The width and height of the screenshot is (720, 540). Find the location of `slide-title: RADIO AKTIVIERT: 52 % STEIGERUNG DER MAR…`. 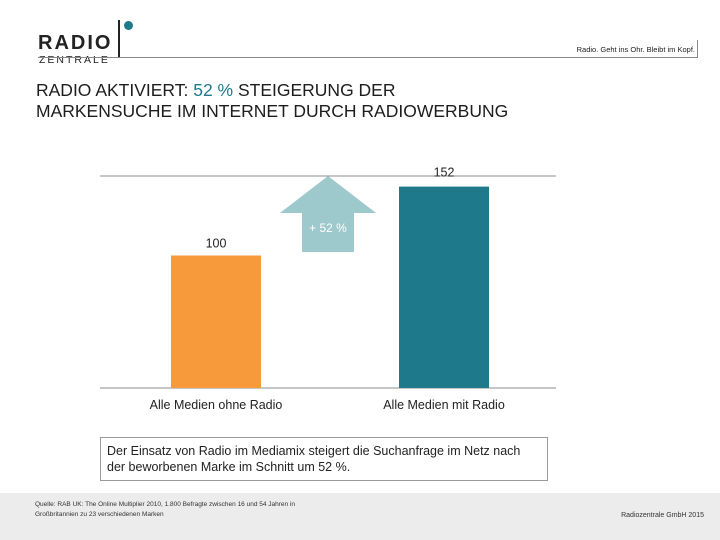

slide-title: RADIO AKTIVIERT: 52 % STEIGERUNG DER MAR… is located at coordinates (356, 101).